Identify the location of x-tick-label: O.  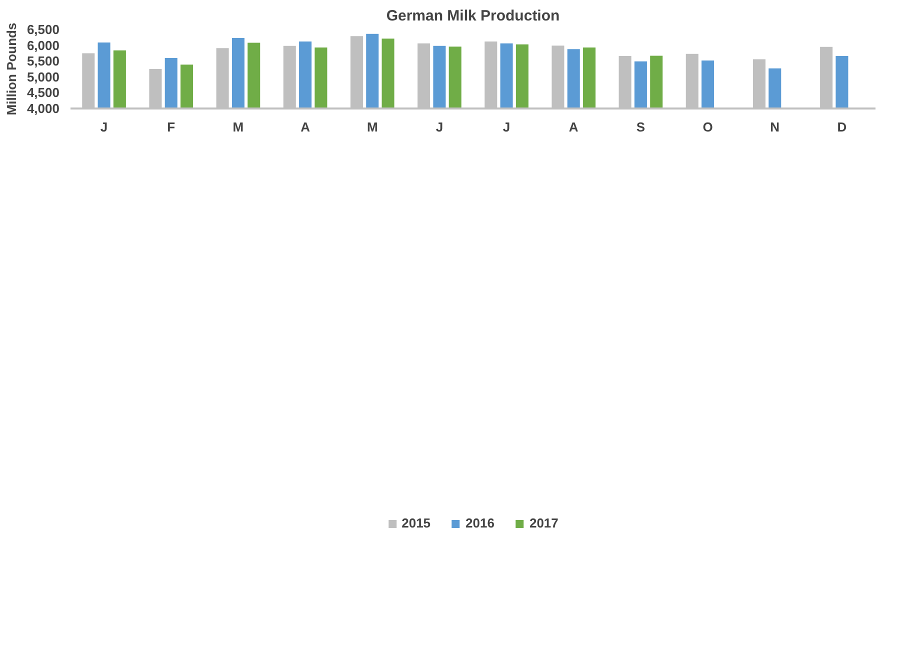
(707, 127).